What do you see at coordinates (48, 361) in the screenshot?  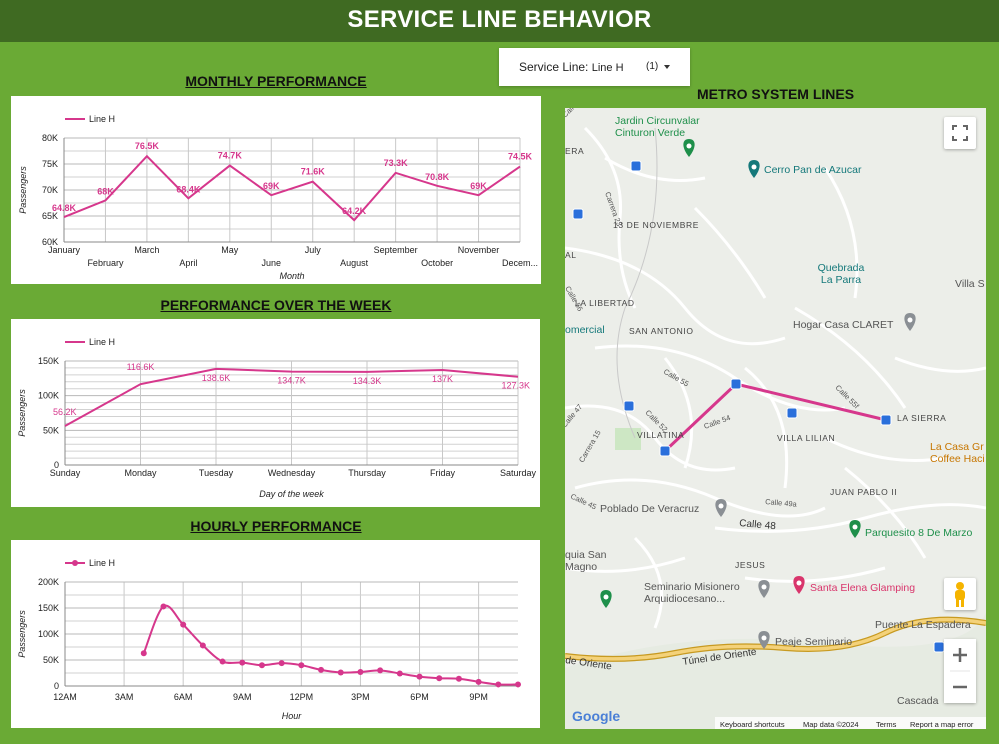 I see `y-tick-label: 150K` at bounding box center [48, 361].